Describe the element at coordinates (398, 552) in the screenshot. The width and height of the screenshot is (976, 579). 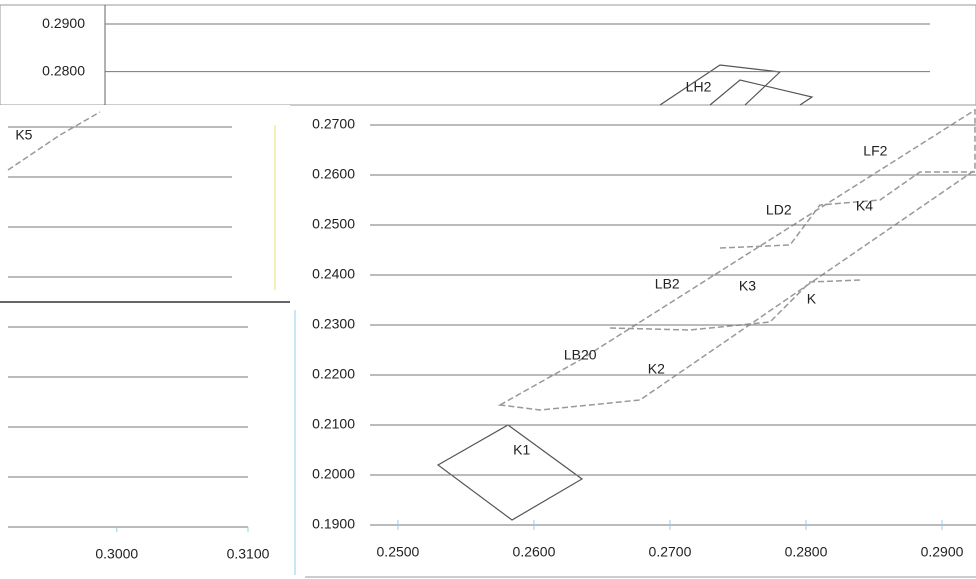
I see `x-tick-label: 0.2500` at that location.